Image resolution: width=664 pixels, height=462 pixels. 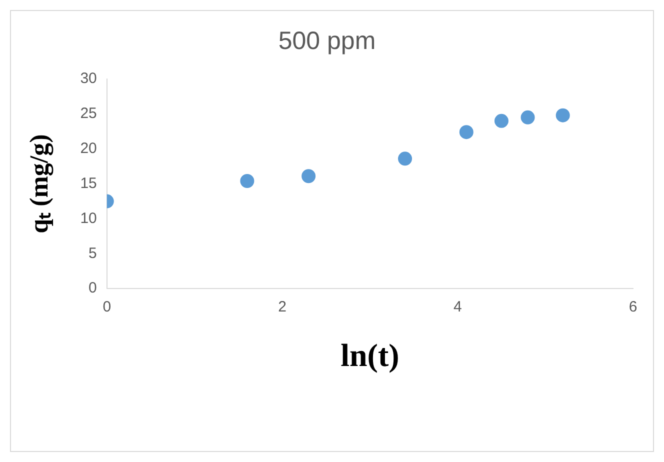 I want to click on y-tick-label: 10, so click(x=88, y=218).